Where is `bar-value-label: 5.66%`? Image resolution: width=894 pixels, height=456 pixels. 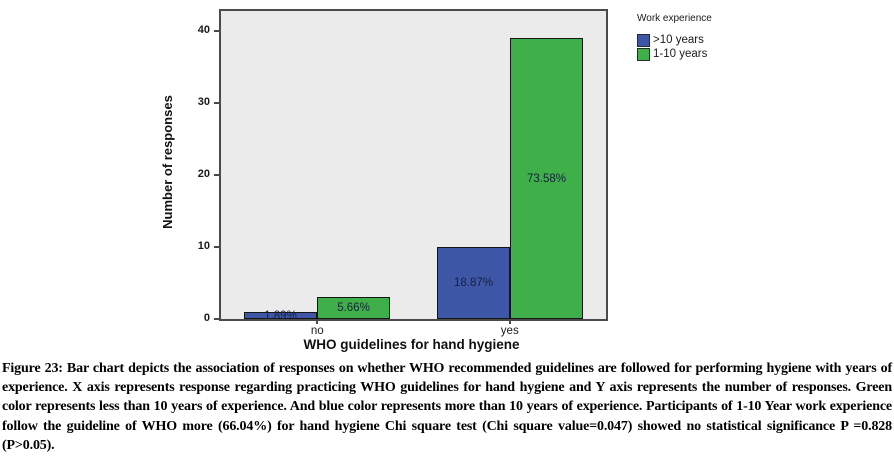 bar-value-label: 5.66% is located at coordinates (353, 308).